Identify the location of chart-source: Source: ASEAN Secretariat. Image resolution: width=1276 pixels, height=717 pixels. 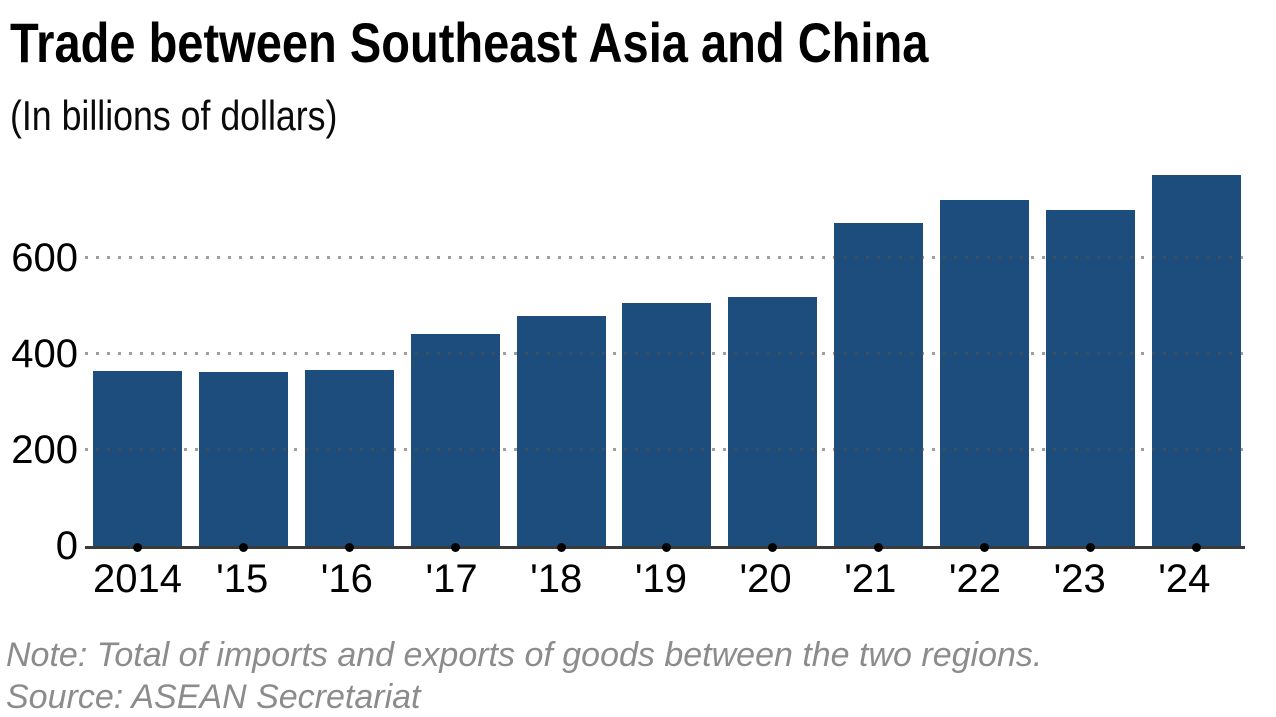
(213, 697).